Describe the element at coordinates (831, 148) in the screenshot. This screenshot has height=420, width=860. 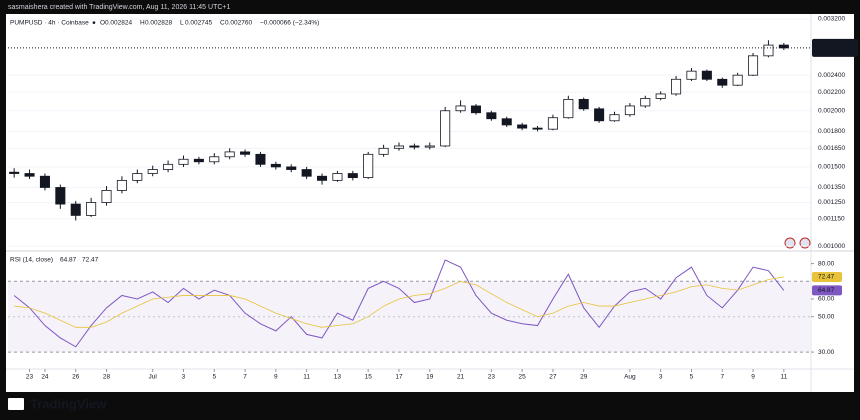
I see `y-tick-label: 0.001650` at that location.